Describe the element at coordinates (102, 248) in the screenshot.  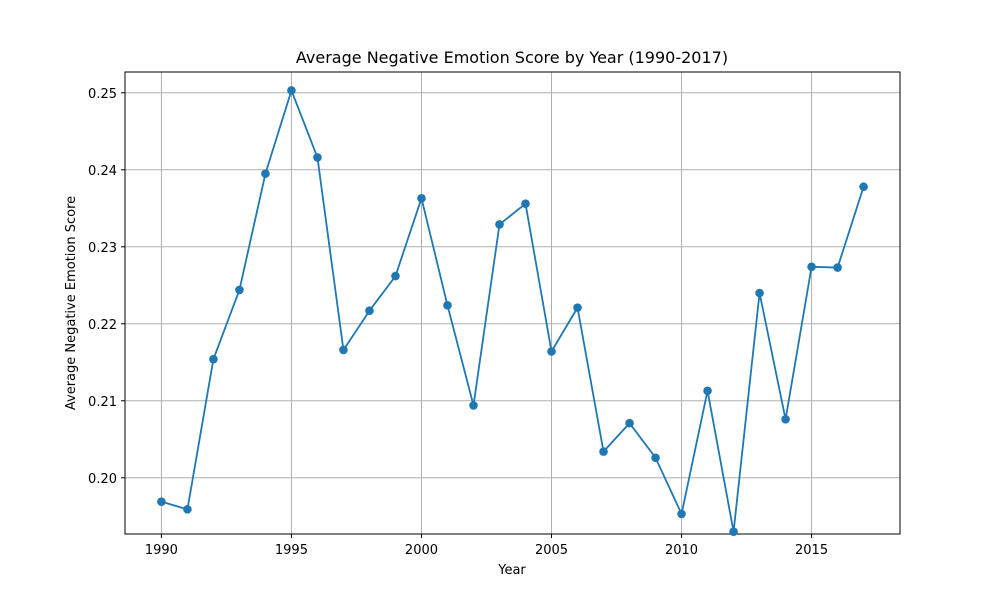
I see `y-tick-label: 0.23` at that location.